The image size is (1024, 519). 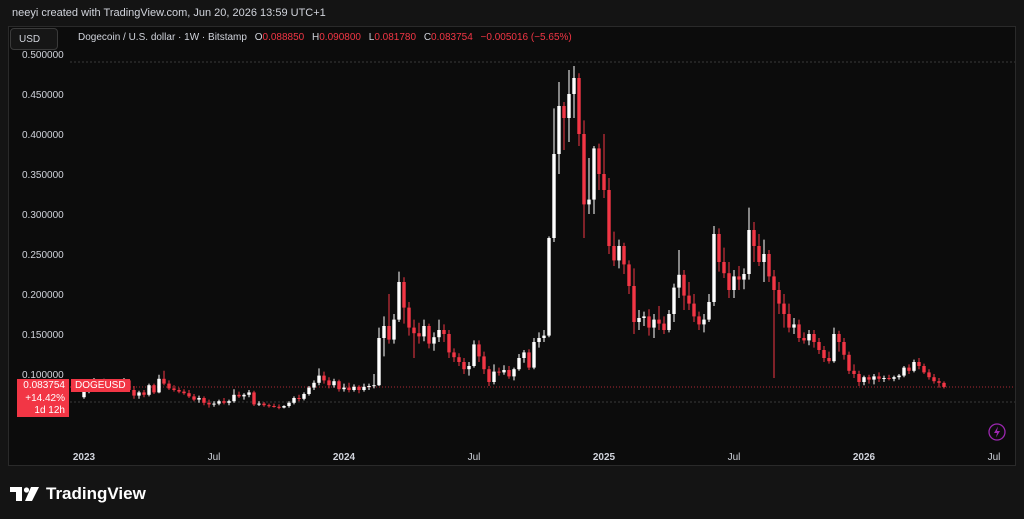 I want to click on tradingview-brand-text: TradingView, so click(x=96, y=493).